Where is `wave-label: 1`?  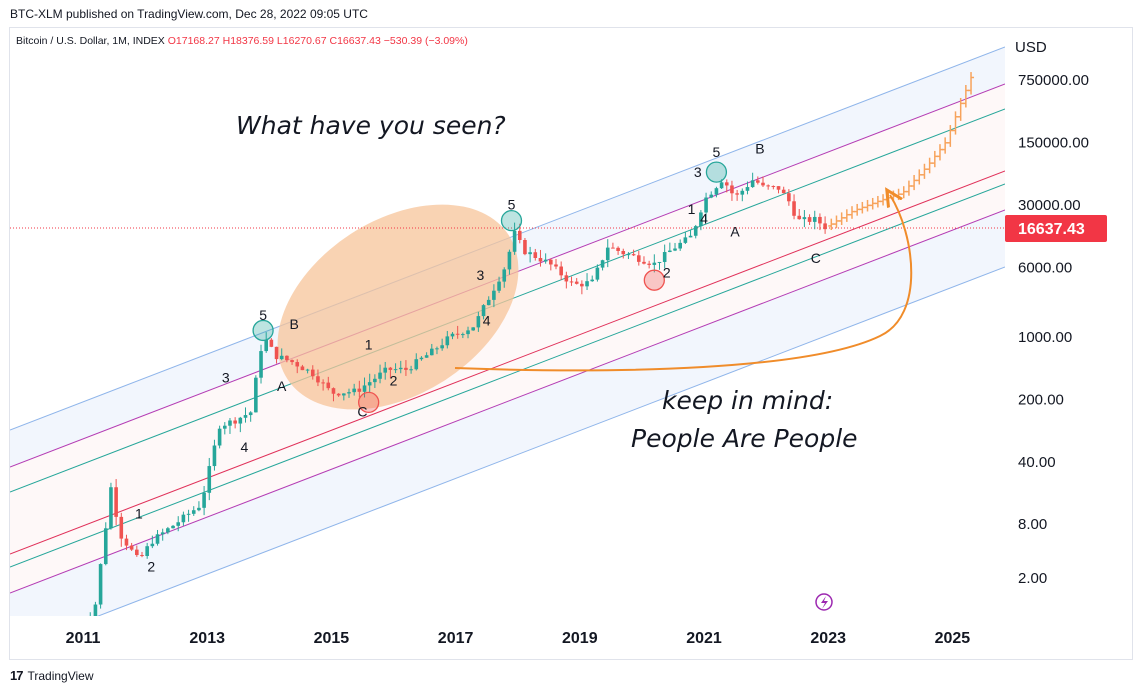 wave-label: 1 is located at coordinates (369, 345).